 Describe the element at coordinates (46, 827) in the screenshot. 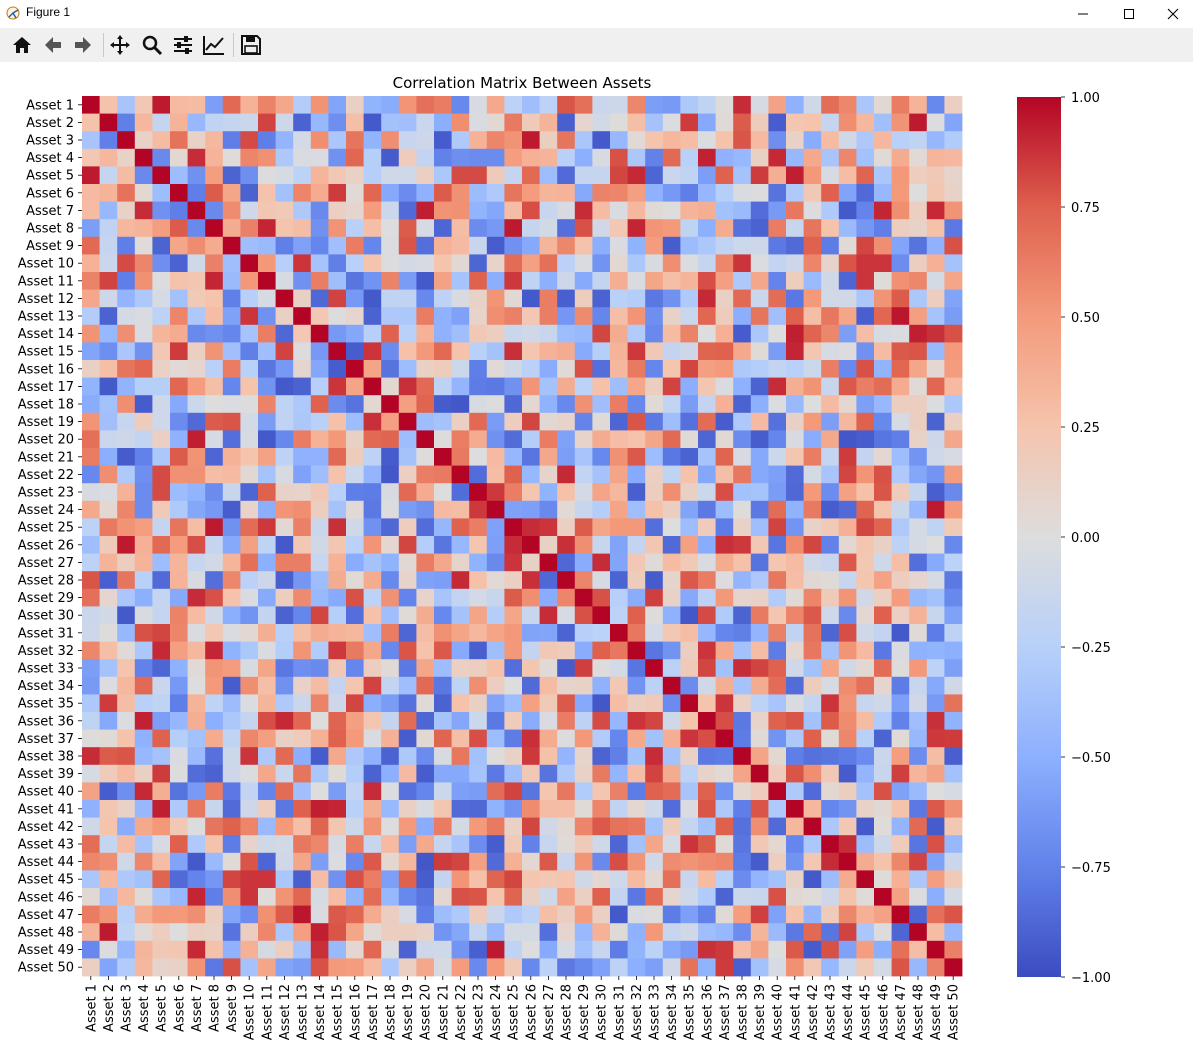

I see `y-tick-label: Asset 42` at that location.